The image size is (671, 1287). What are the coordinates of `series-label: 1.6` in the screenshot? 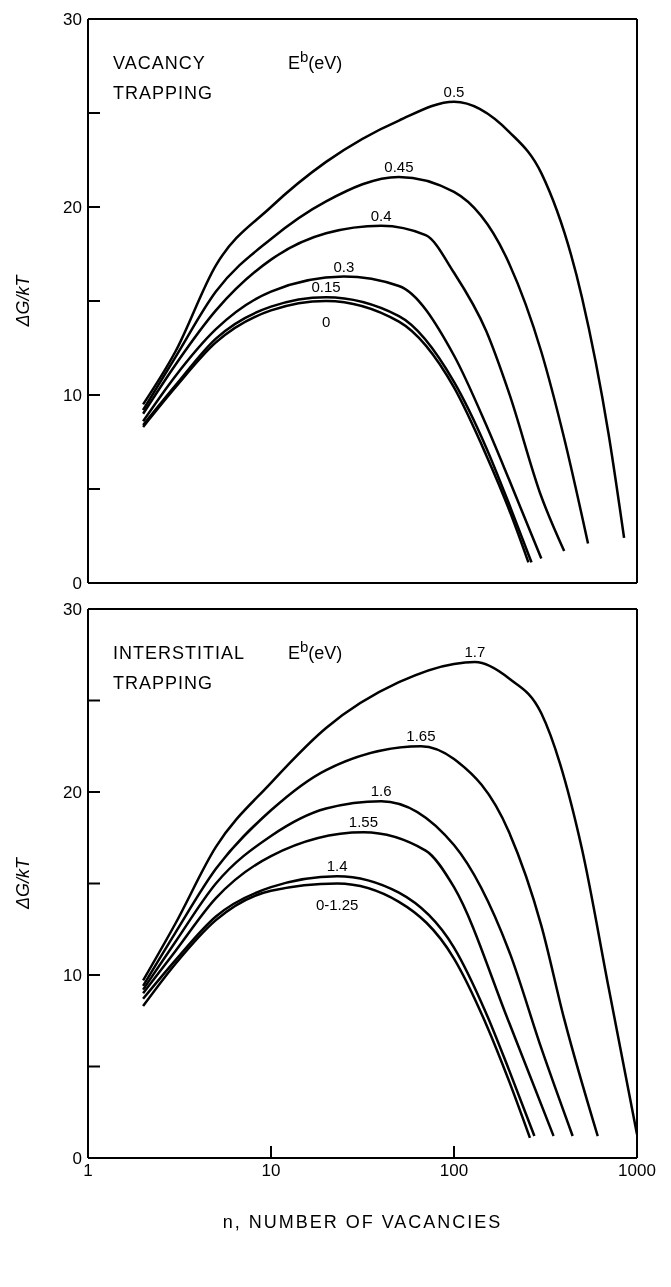 It's located at (381, 791).